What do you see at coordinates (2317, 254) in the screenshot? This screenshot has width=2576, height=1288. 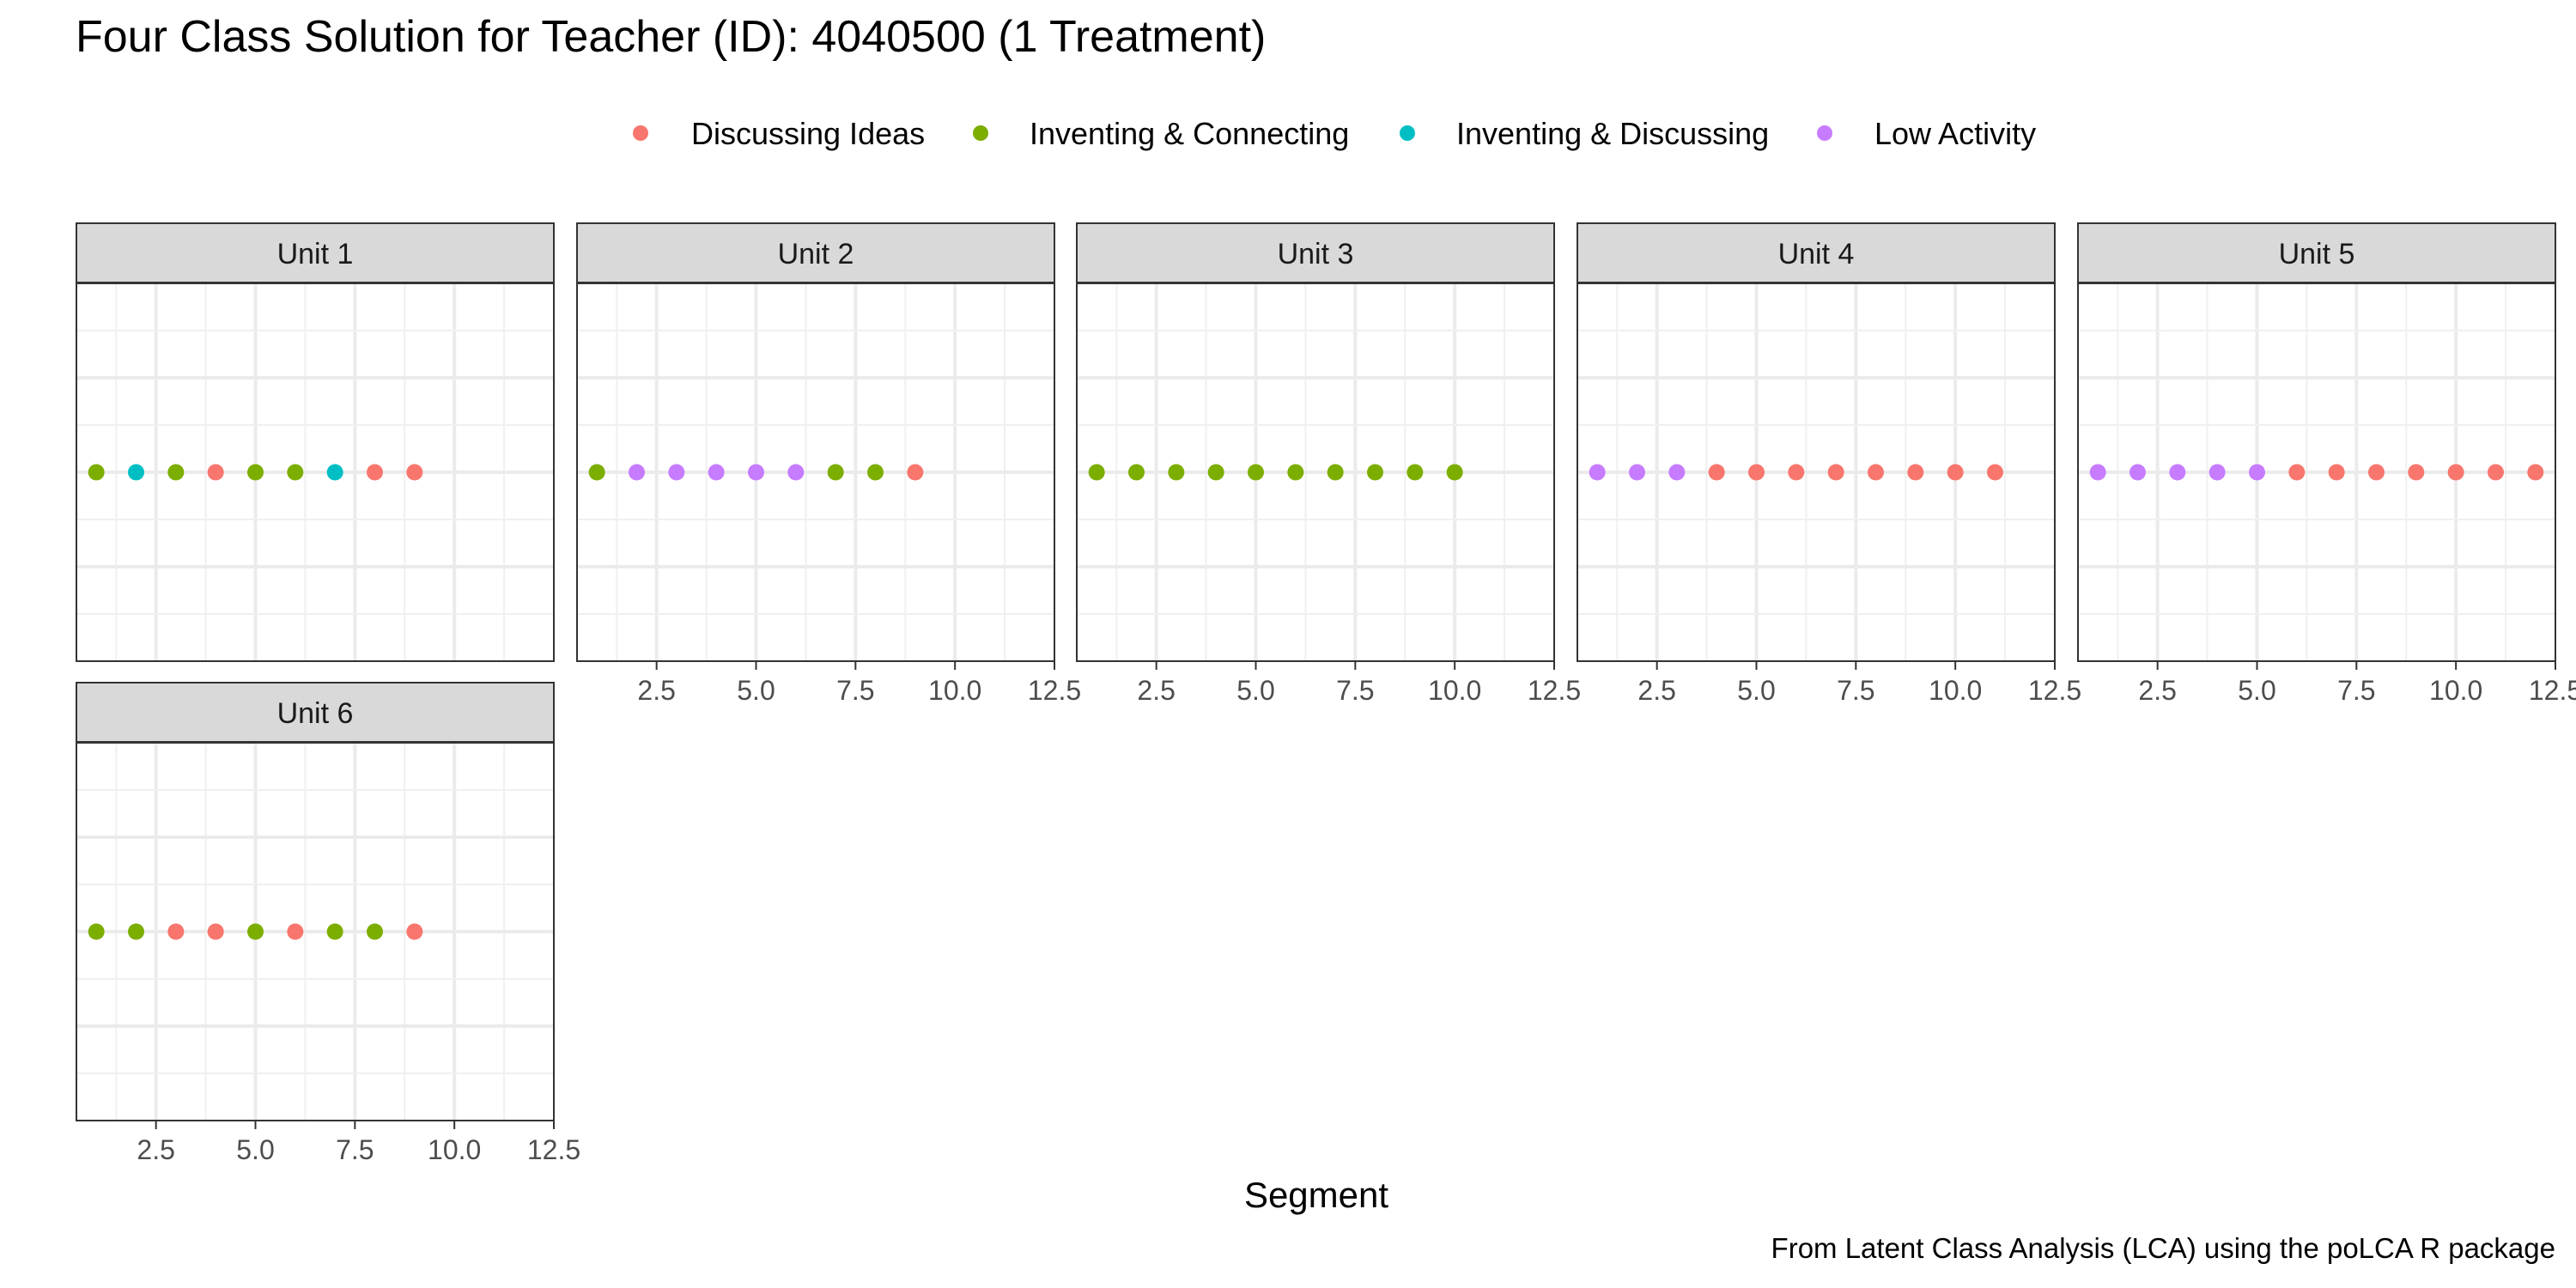 I see `strip-label-unit-5: Unit 5` at bounding box center [2317, 254].